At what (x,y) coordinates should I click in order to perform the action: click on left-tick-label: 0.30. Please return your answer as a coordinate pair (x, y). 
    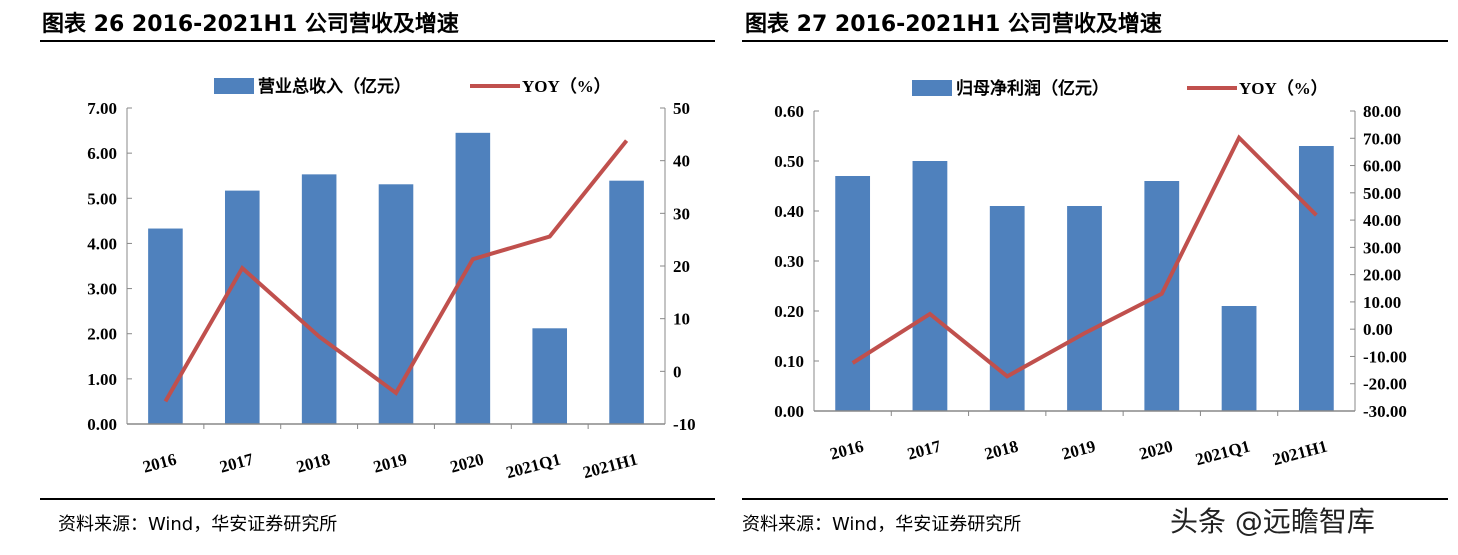
    Looking at the image, I should click on (789, 261).